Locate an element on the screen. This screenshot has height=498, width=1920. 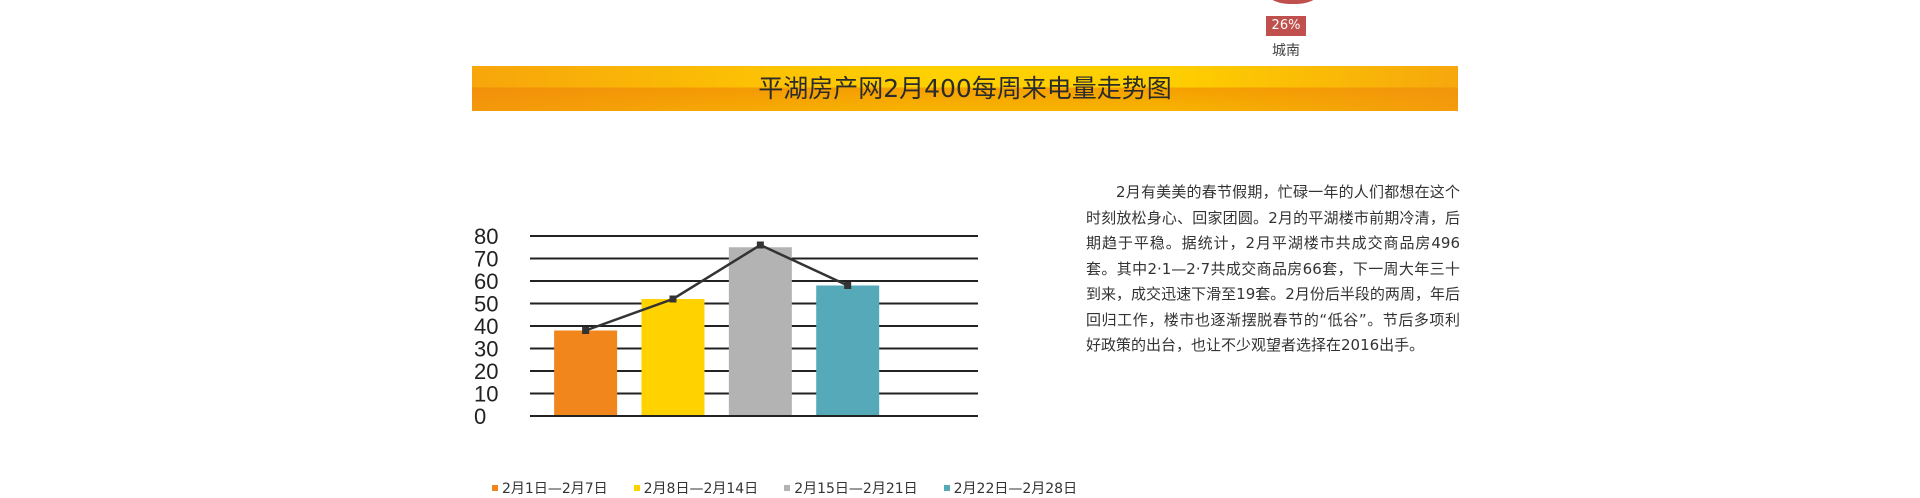
y-tick-label: 80 is located at coordinates (486, 236).